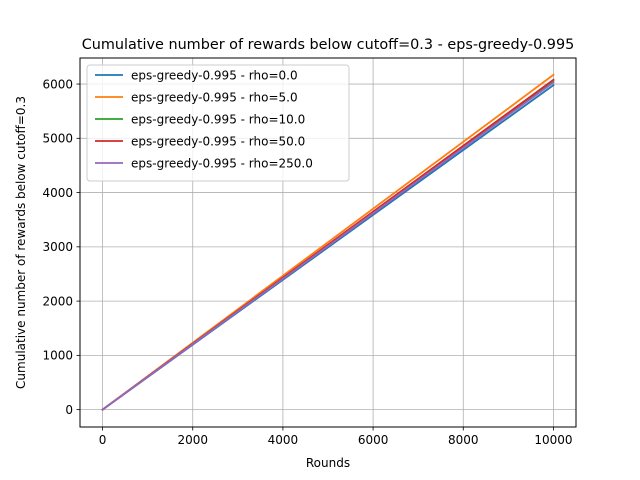  I want to click on y-tick-label: 1000, so click(57, 356).